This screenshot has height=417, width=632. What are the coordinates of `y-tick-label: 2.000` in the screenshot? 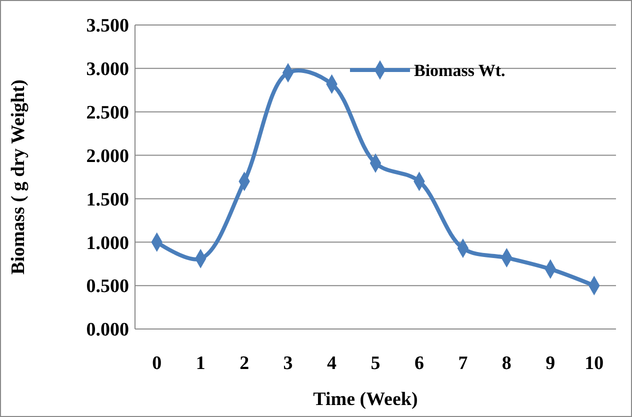 It's located at (107, 156).